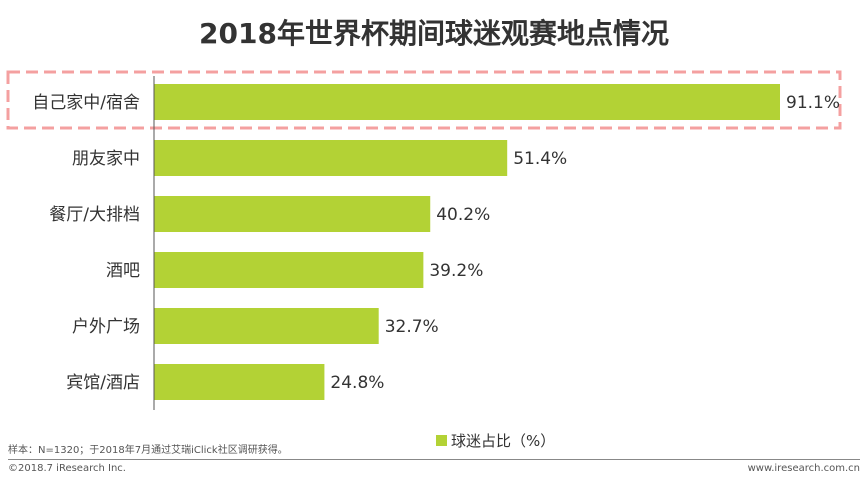 Image resolution: width=868 pixels, height=483 pixels. I want to click on value-label: 91.1%, so click(813, 103).